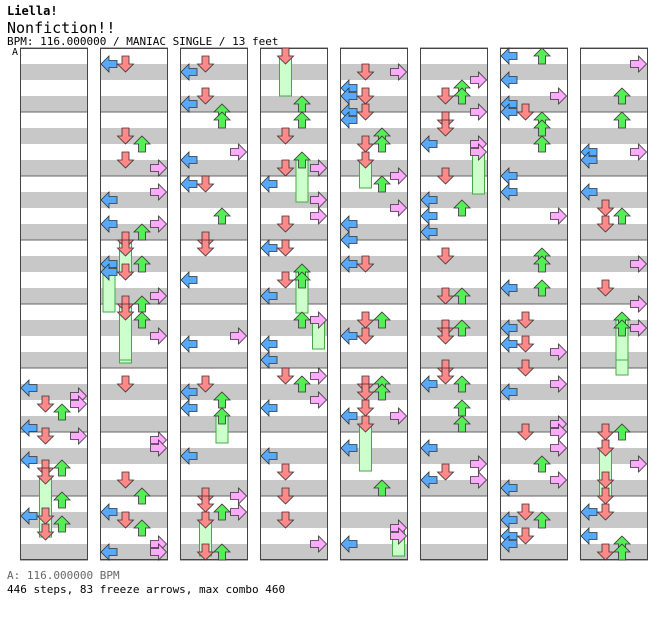  What do you see at coordinates (15, 52) in the screenshot?
I see `chart-marker: A` at bounding box center [15, 52].